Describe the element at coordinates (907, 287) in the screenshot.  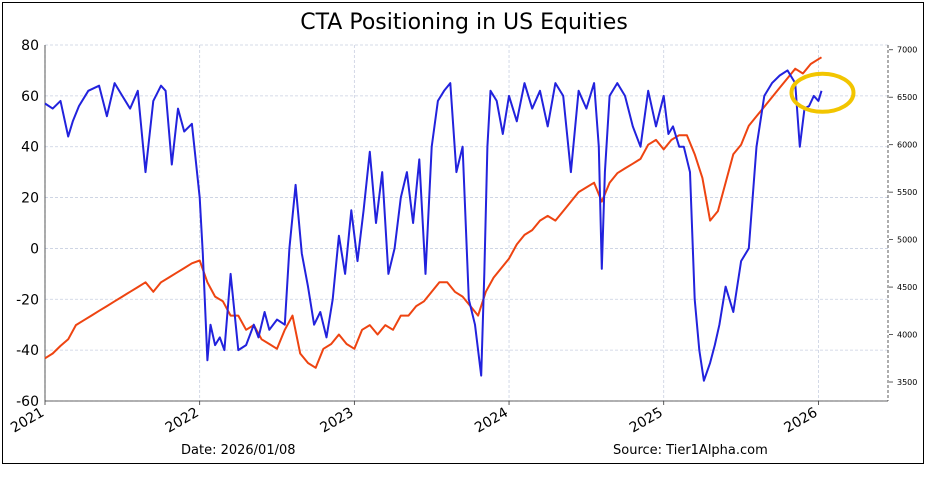
I see `y-tick-label-right: 4500` at that location.